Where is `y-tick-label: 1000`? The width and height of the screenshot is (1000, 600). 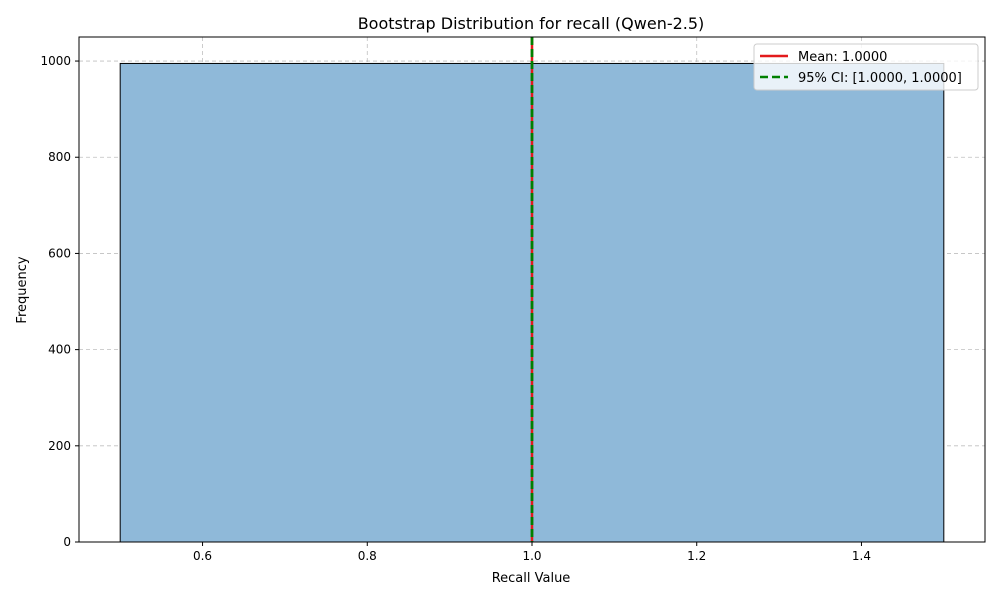
y-tick-label: 1000 is located at coordinates (55, 61).